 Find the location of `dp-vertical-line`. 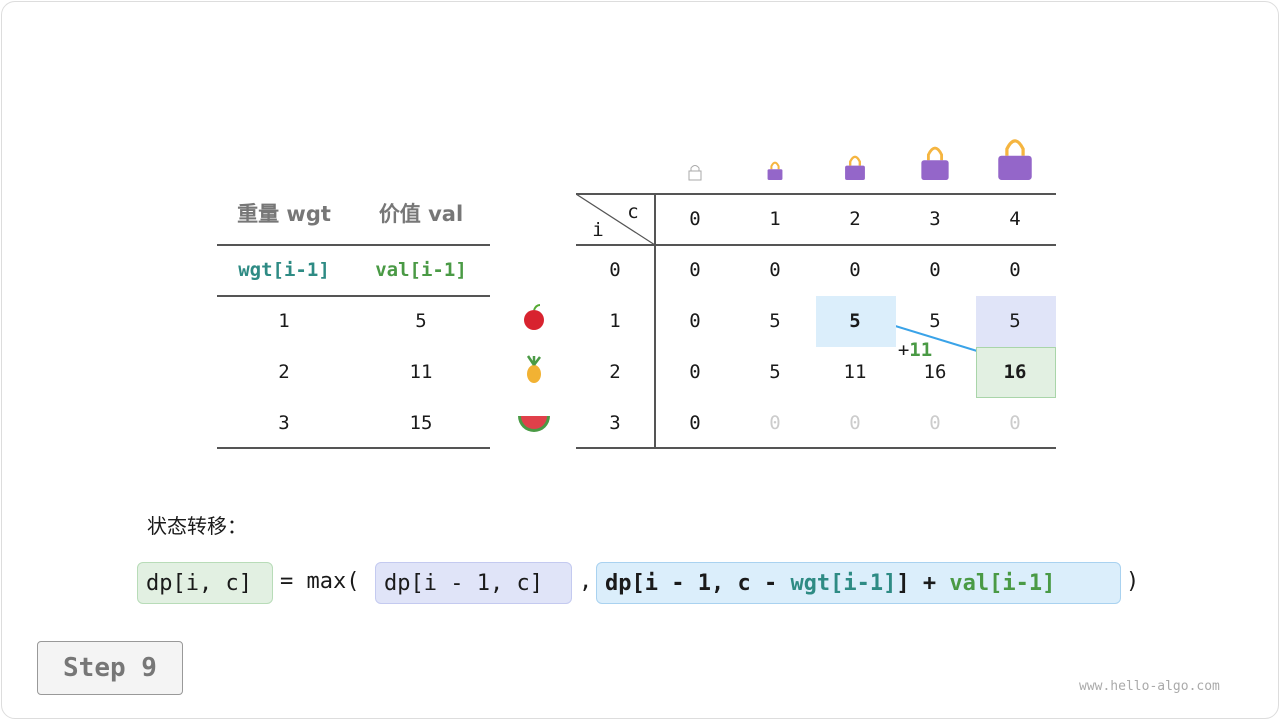

dp-vertical-line is located at coordinates (655, 321).